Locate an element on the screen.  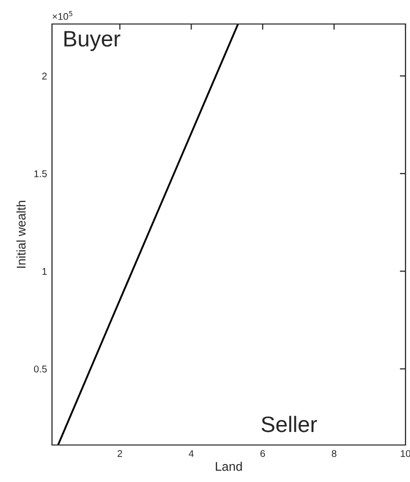
x-tick-label: 2 is located at coordinates (120, 453).